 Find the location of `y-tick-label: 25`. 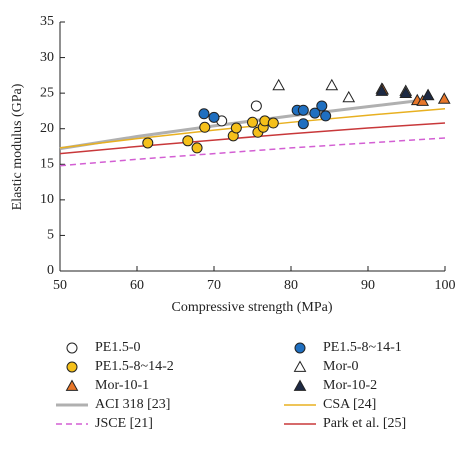

y-tick-label: 25 is located at coordinates (47, 92).